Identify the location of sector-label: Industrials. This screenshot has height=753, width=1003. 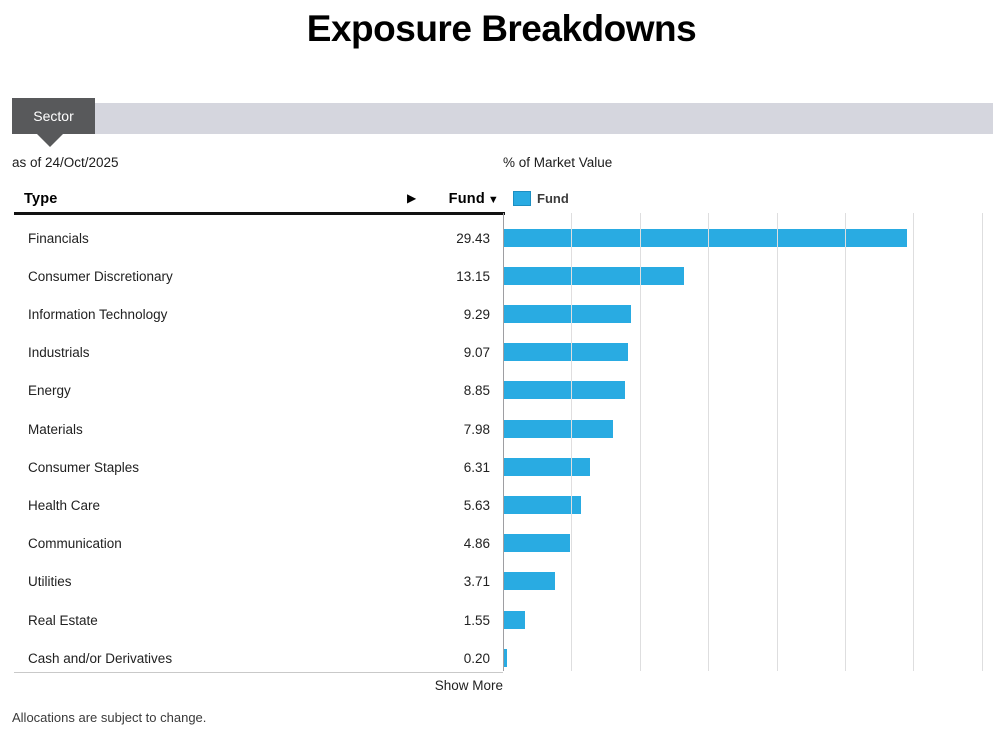
(59, 353).